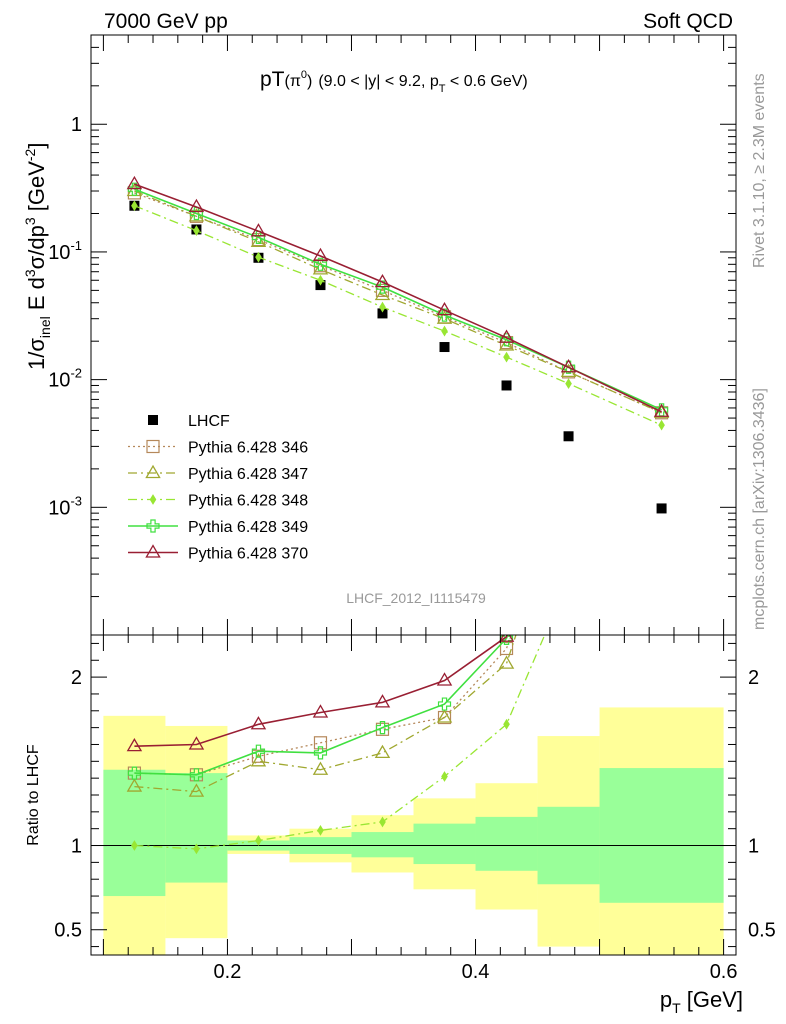 This screenshot has width=786, height=1024. Describe the element at coordinates (688, 21) in the screenshot. I see `header-category-label: Soft QCD` at that location.